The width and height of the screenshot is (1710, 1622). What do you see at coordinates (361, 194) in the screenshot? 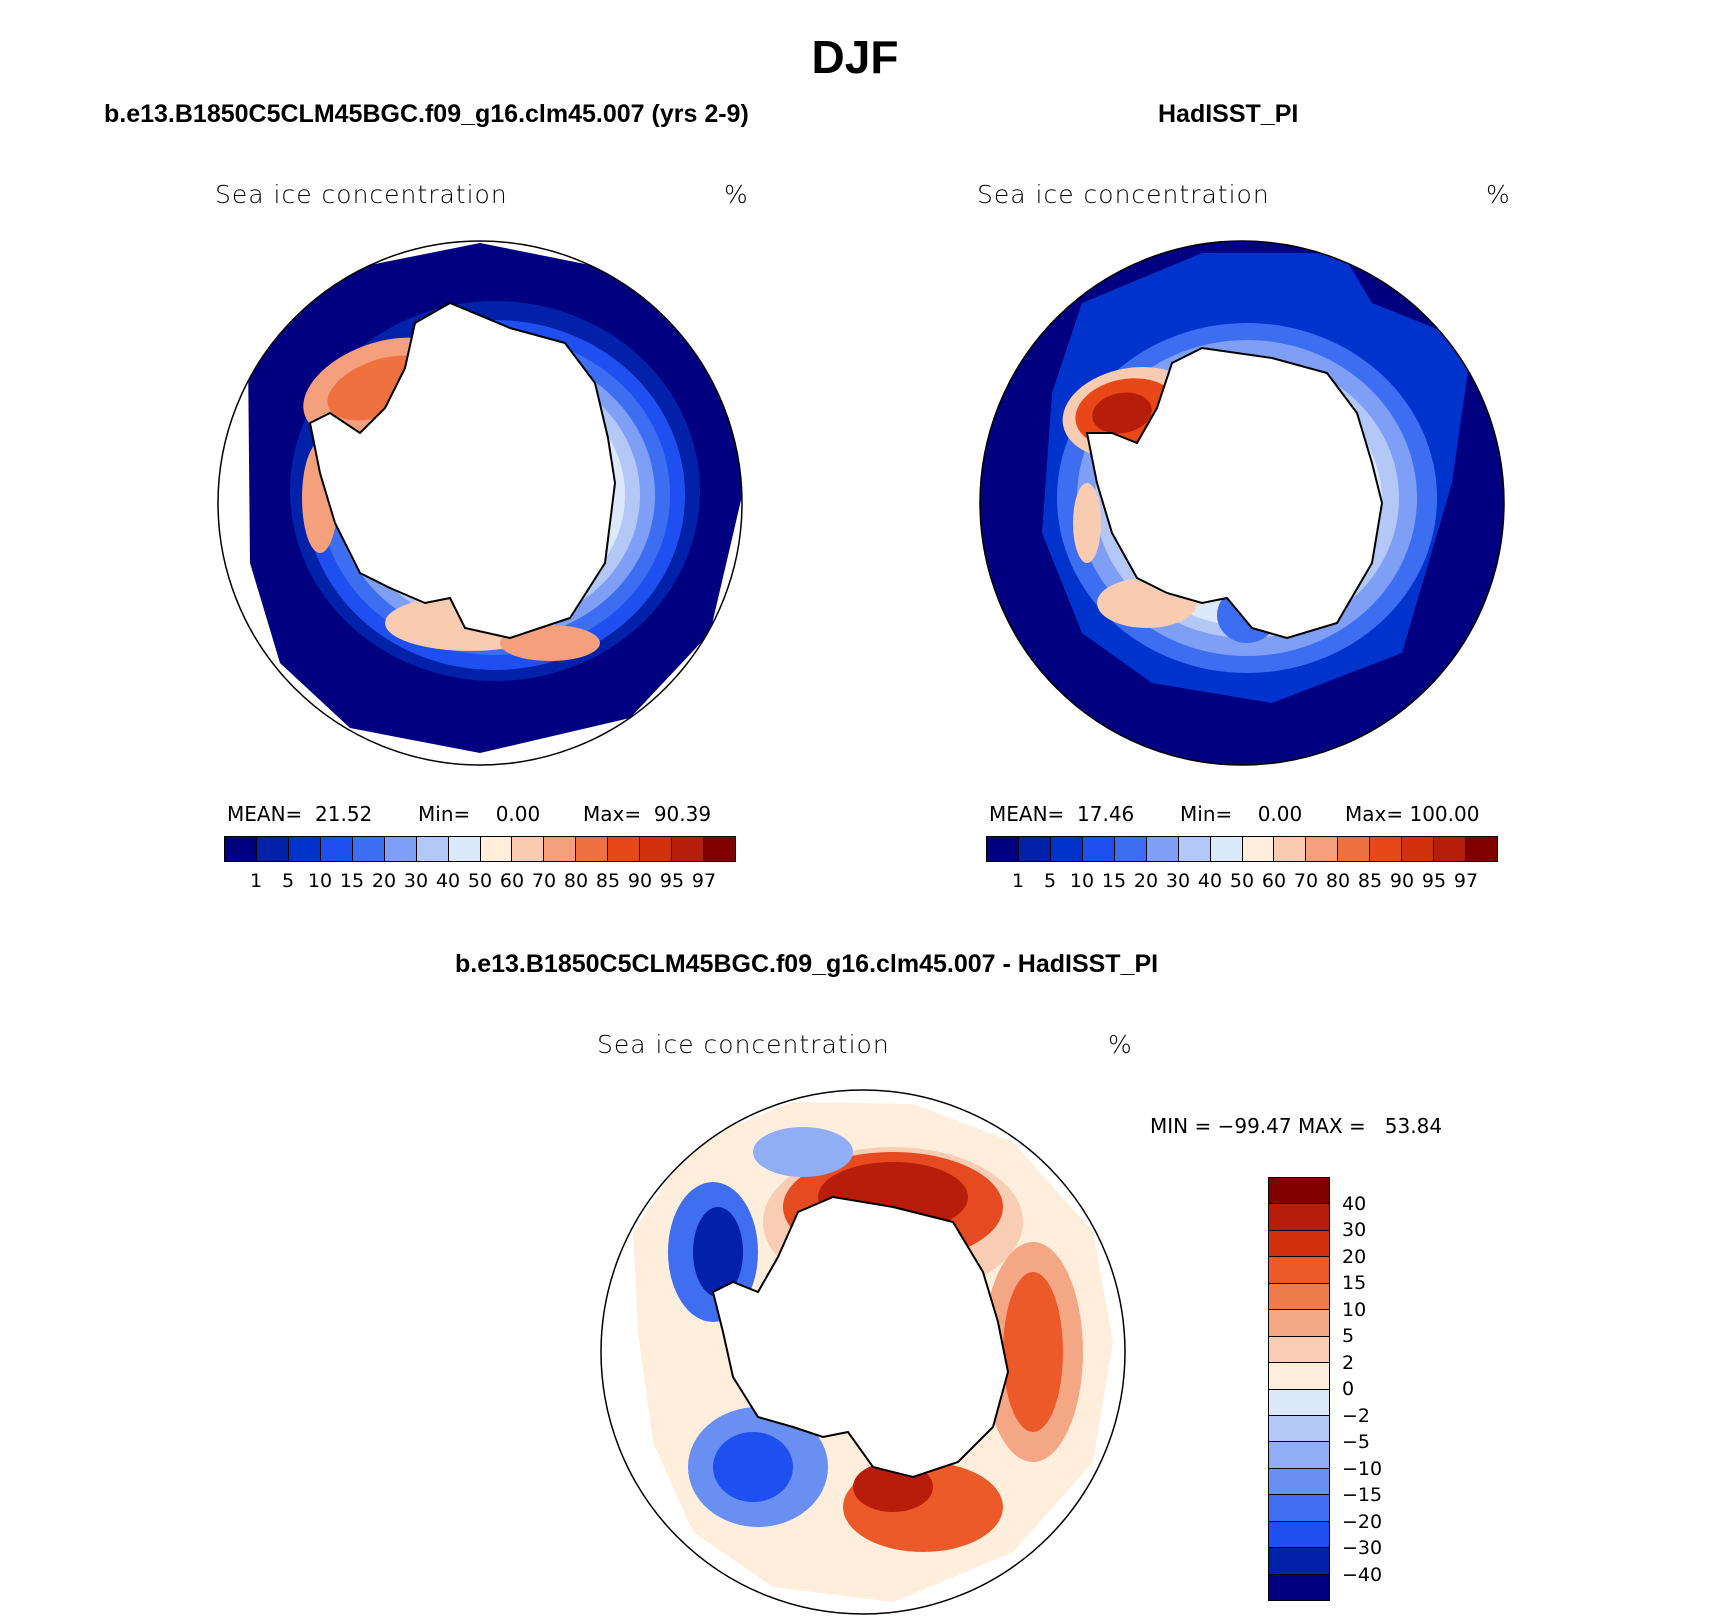
I see `panel-1-subtitle: Sea ice concentration` at bounding box center [361, 194].